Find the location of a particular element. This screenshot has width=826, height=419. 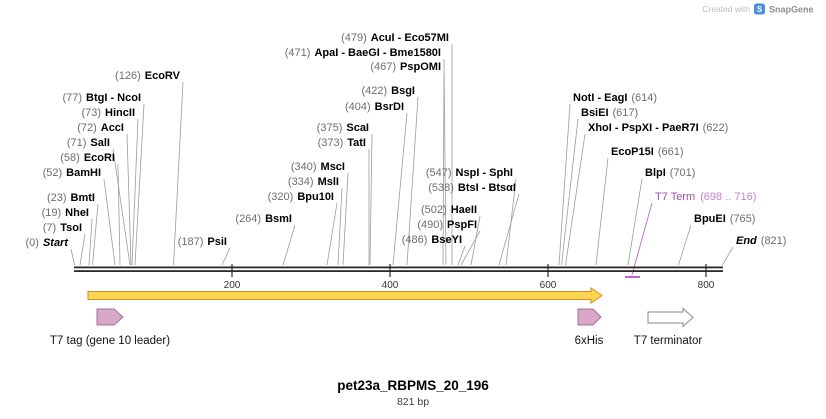

enzyme-label-bmti: (23) BmtI is located at coordinates (71, 198).